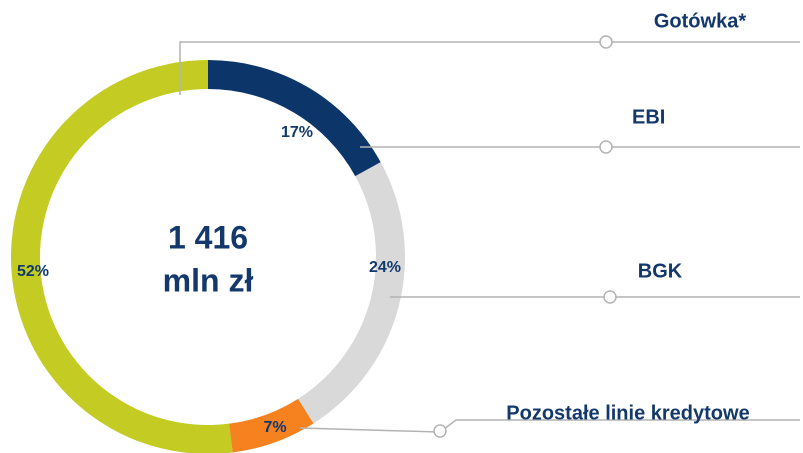  I want to click on center-label: 1 416, so click(208, 237).